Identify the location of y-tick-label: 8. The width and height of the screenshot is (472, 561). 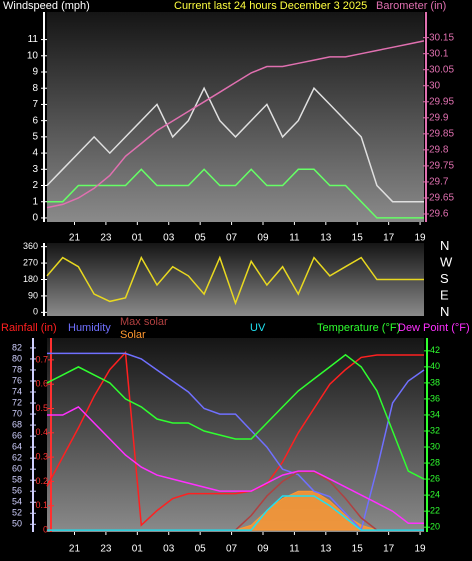
(35, 88).